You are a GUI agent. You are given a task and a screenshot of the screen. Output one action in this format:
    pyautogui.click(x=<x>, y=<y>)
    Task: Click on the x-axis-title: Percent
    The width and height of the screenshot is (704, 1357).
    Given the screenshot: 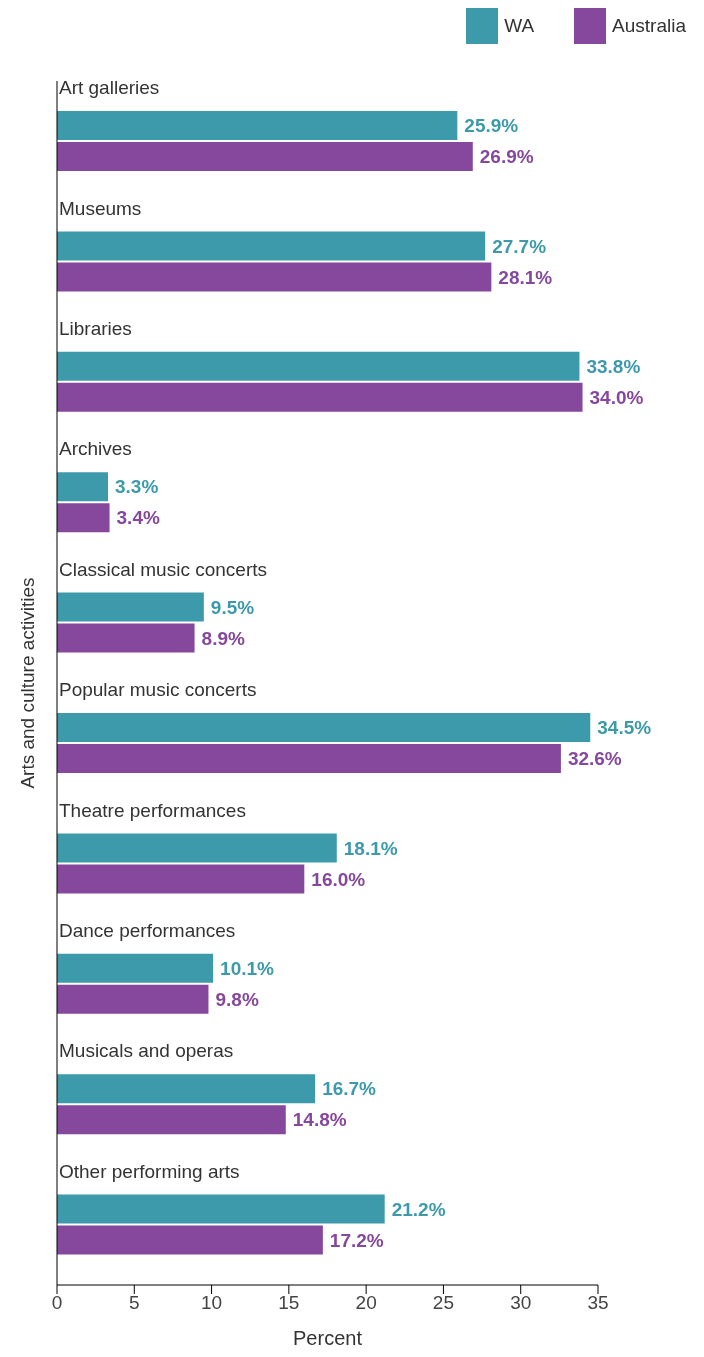 What is the action you would take?
    pyautogui.click(x=328, y=1338)
    